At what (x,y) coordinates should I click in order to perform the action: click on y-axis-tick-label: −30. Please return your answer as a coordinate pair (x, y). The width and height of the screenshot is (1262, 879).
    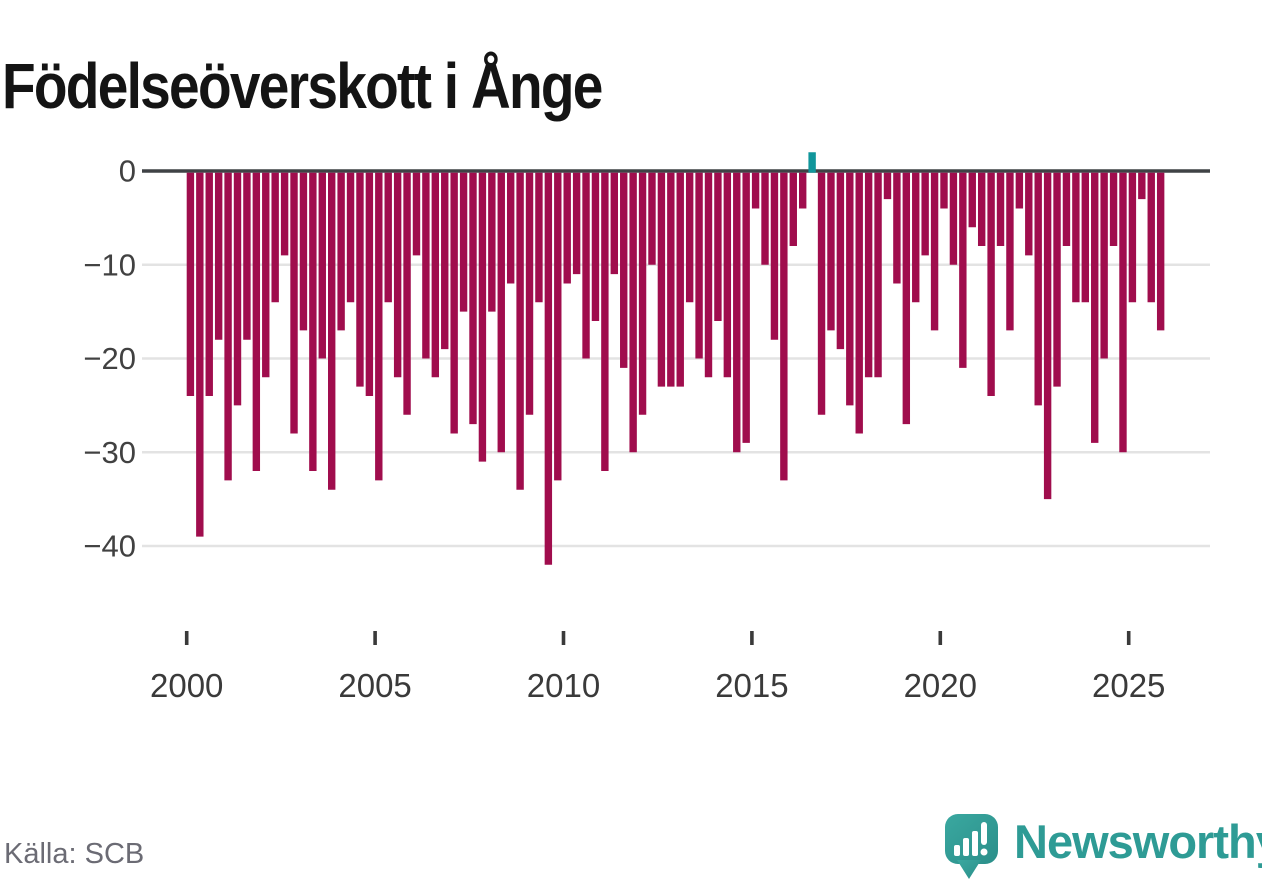
    Looking at the image, I should click on (109, 452).